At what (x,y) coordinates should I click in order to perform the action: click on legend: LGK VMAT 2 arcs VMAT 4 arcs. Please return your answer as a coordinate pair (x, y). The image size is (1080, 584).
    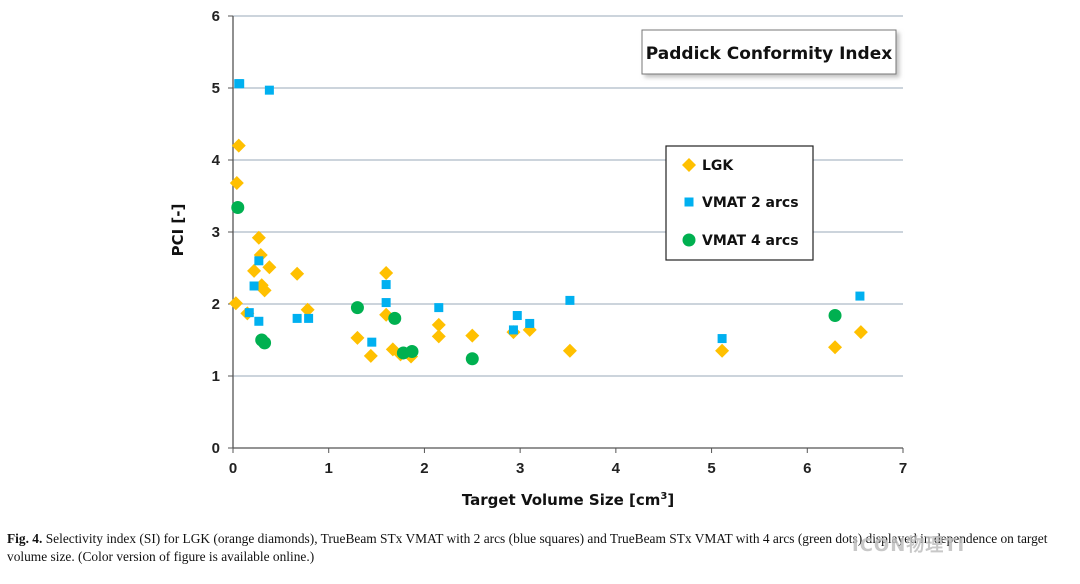
    Looking at the image, I should click on (739, 203).